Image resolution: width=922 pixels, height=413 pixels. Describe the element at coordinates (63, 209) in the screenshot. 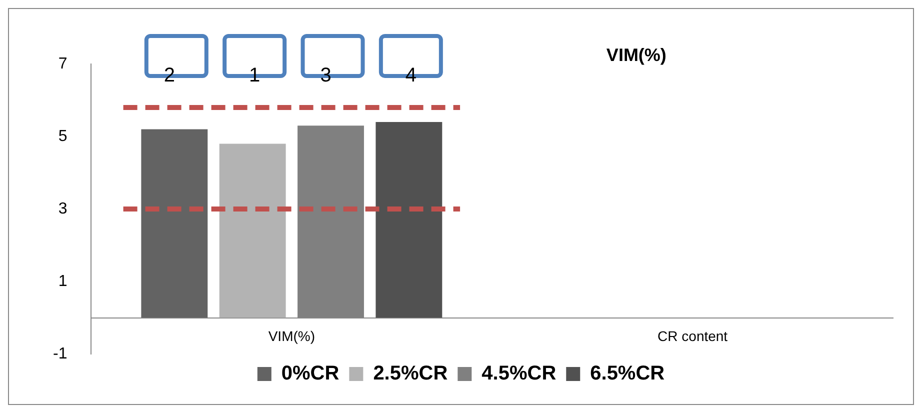

I see `y-tick-label: 3` at that location.